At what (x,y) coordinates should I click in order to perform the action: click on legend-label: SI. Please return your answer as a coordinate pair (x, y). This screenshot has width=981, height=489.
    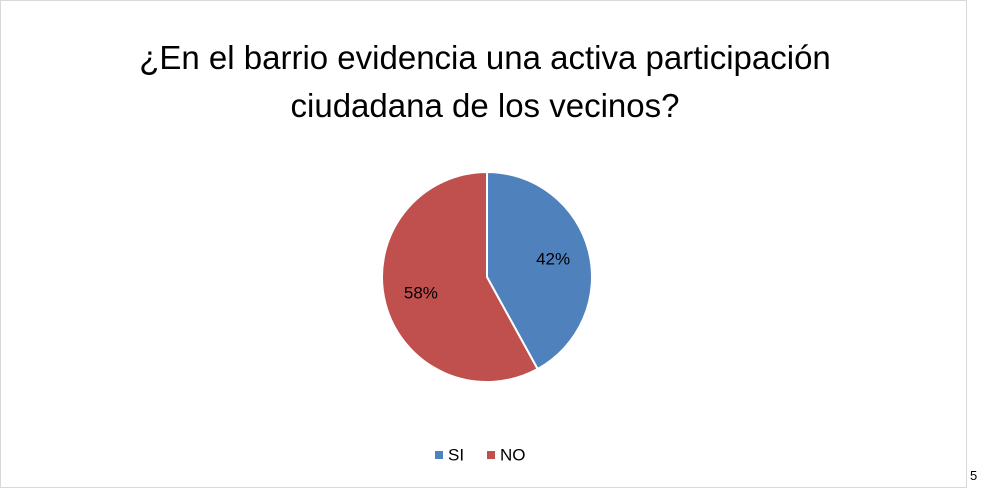
    Looking at the image, I should click on (456, 454).